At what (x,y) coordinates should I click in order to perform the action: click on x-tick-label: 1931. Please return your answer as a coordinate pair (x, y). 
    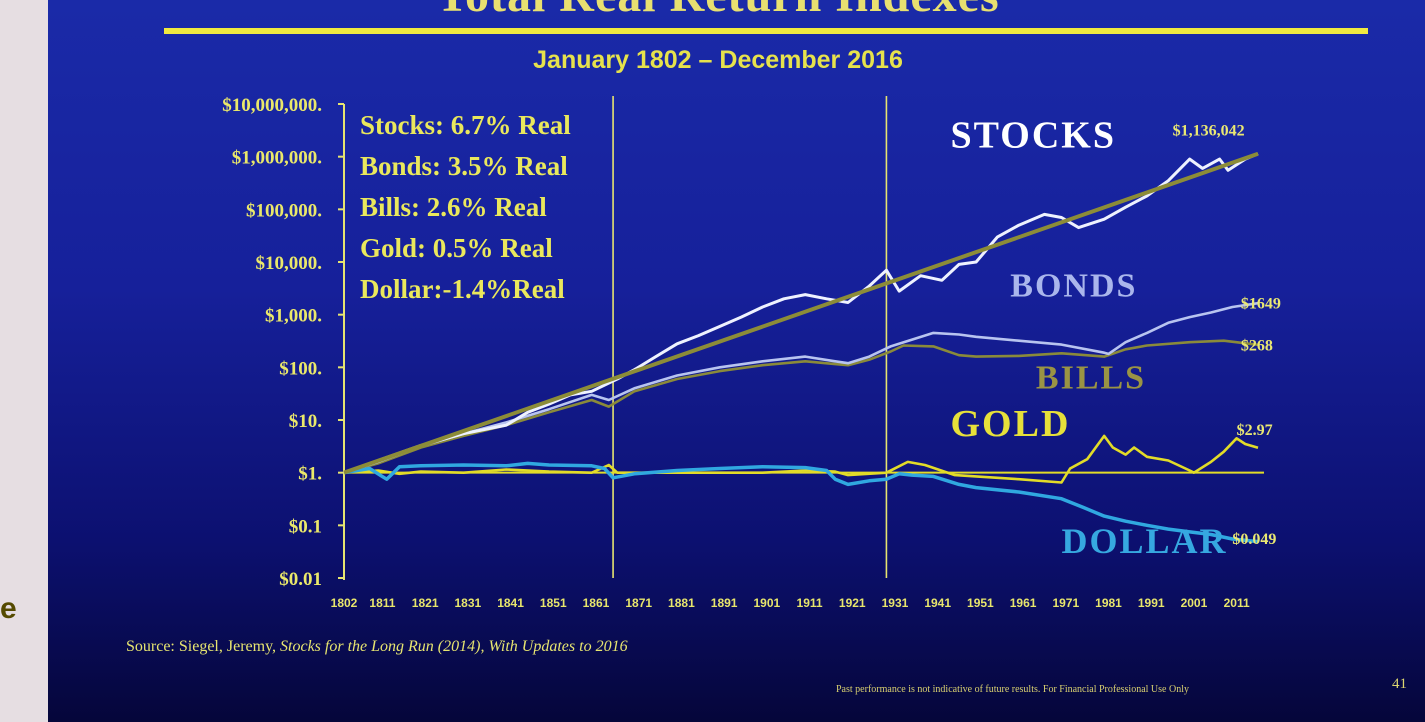
    Looking at the image, I should click on (895, 603).